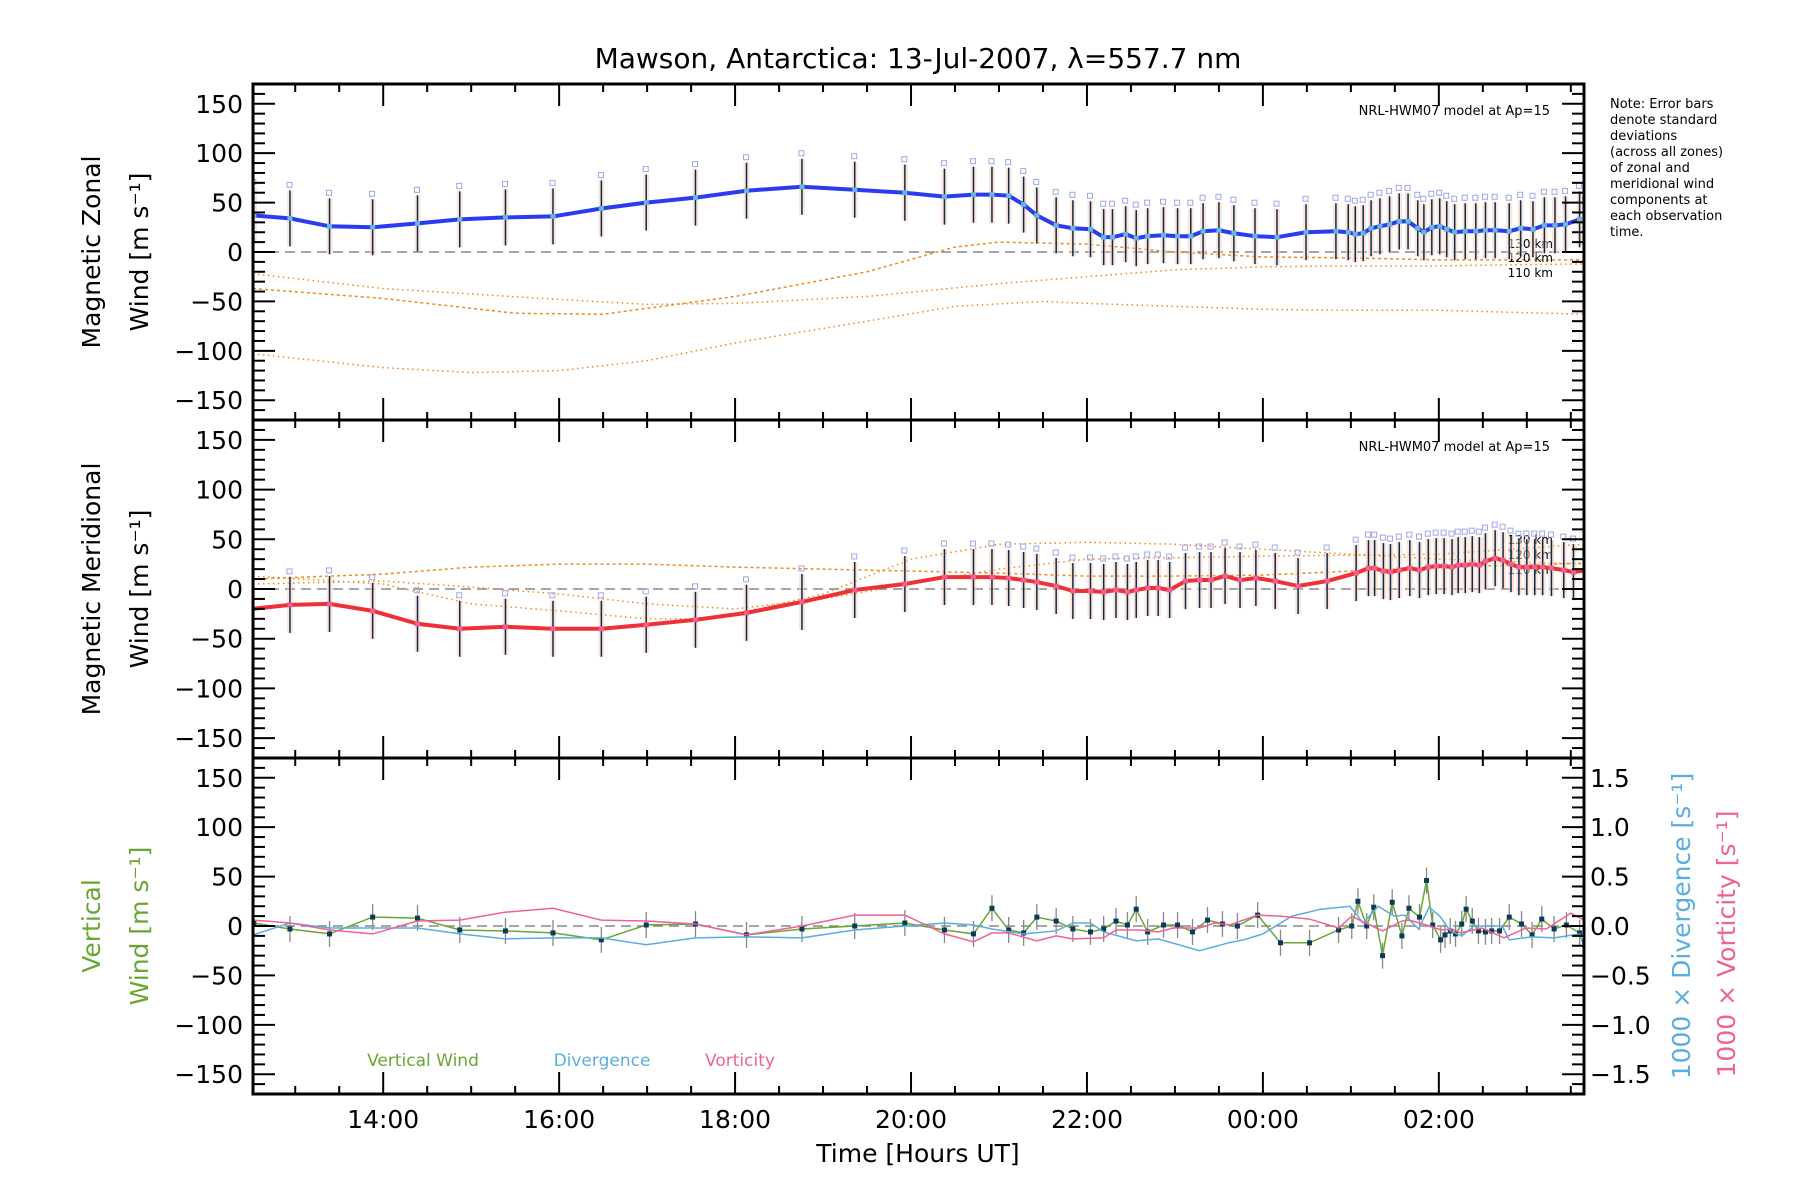 This screenshot has height=1200, width=1800. I want to click on x-tick-label: 18:00, so click(735, 1119).